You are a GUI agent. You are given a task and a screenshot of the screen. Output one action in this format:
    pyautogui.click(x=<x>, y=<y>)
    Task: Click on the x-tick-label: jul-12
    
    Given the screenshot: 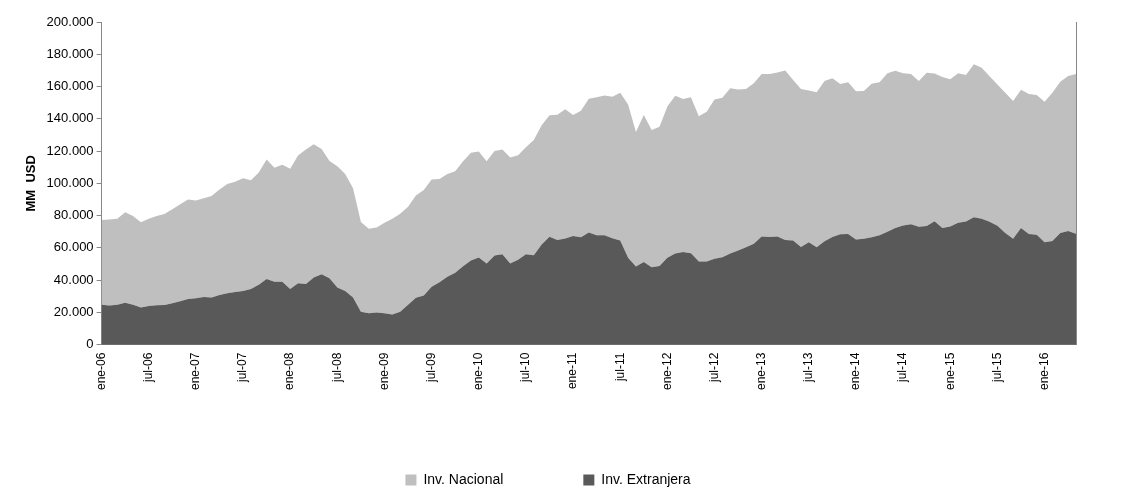 What is the action you would take?
    pyautogui.click(x=713, y=367)
    